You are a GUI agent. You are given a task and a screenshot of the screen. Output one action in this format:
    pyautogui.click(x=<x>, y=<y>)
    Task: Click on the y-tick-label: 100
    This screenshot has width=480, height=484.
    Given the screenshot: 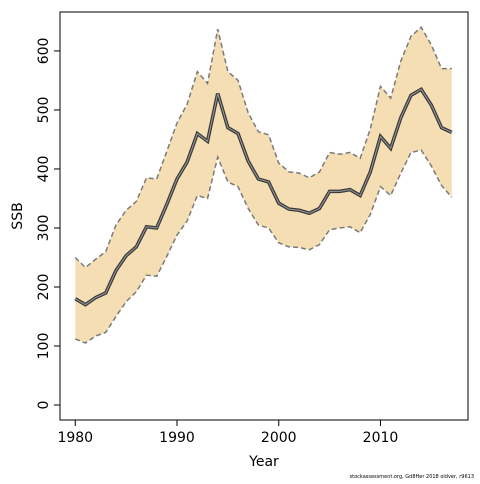 What is the action you would take?
    pyautogui.click(x=44, y=346)
    